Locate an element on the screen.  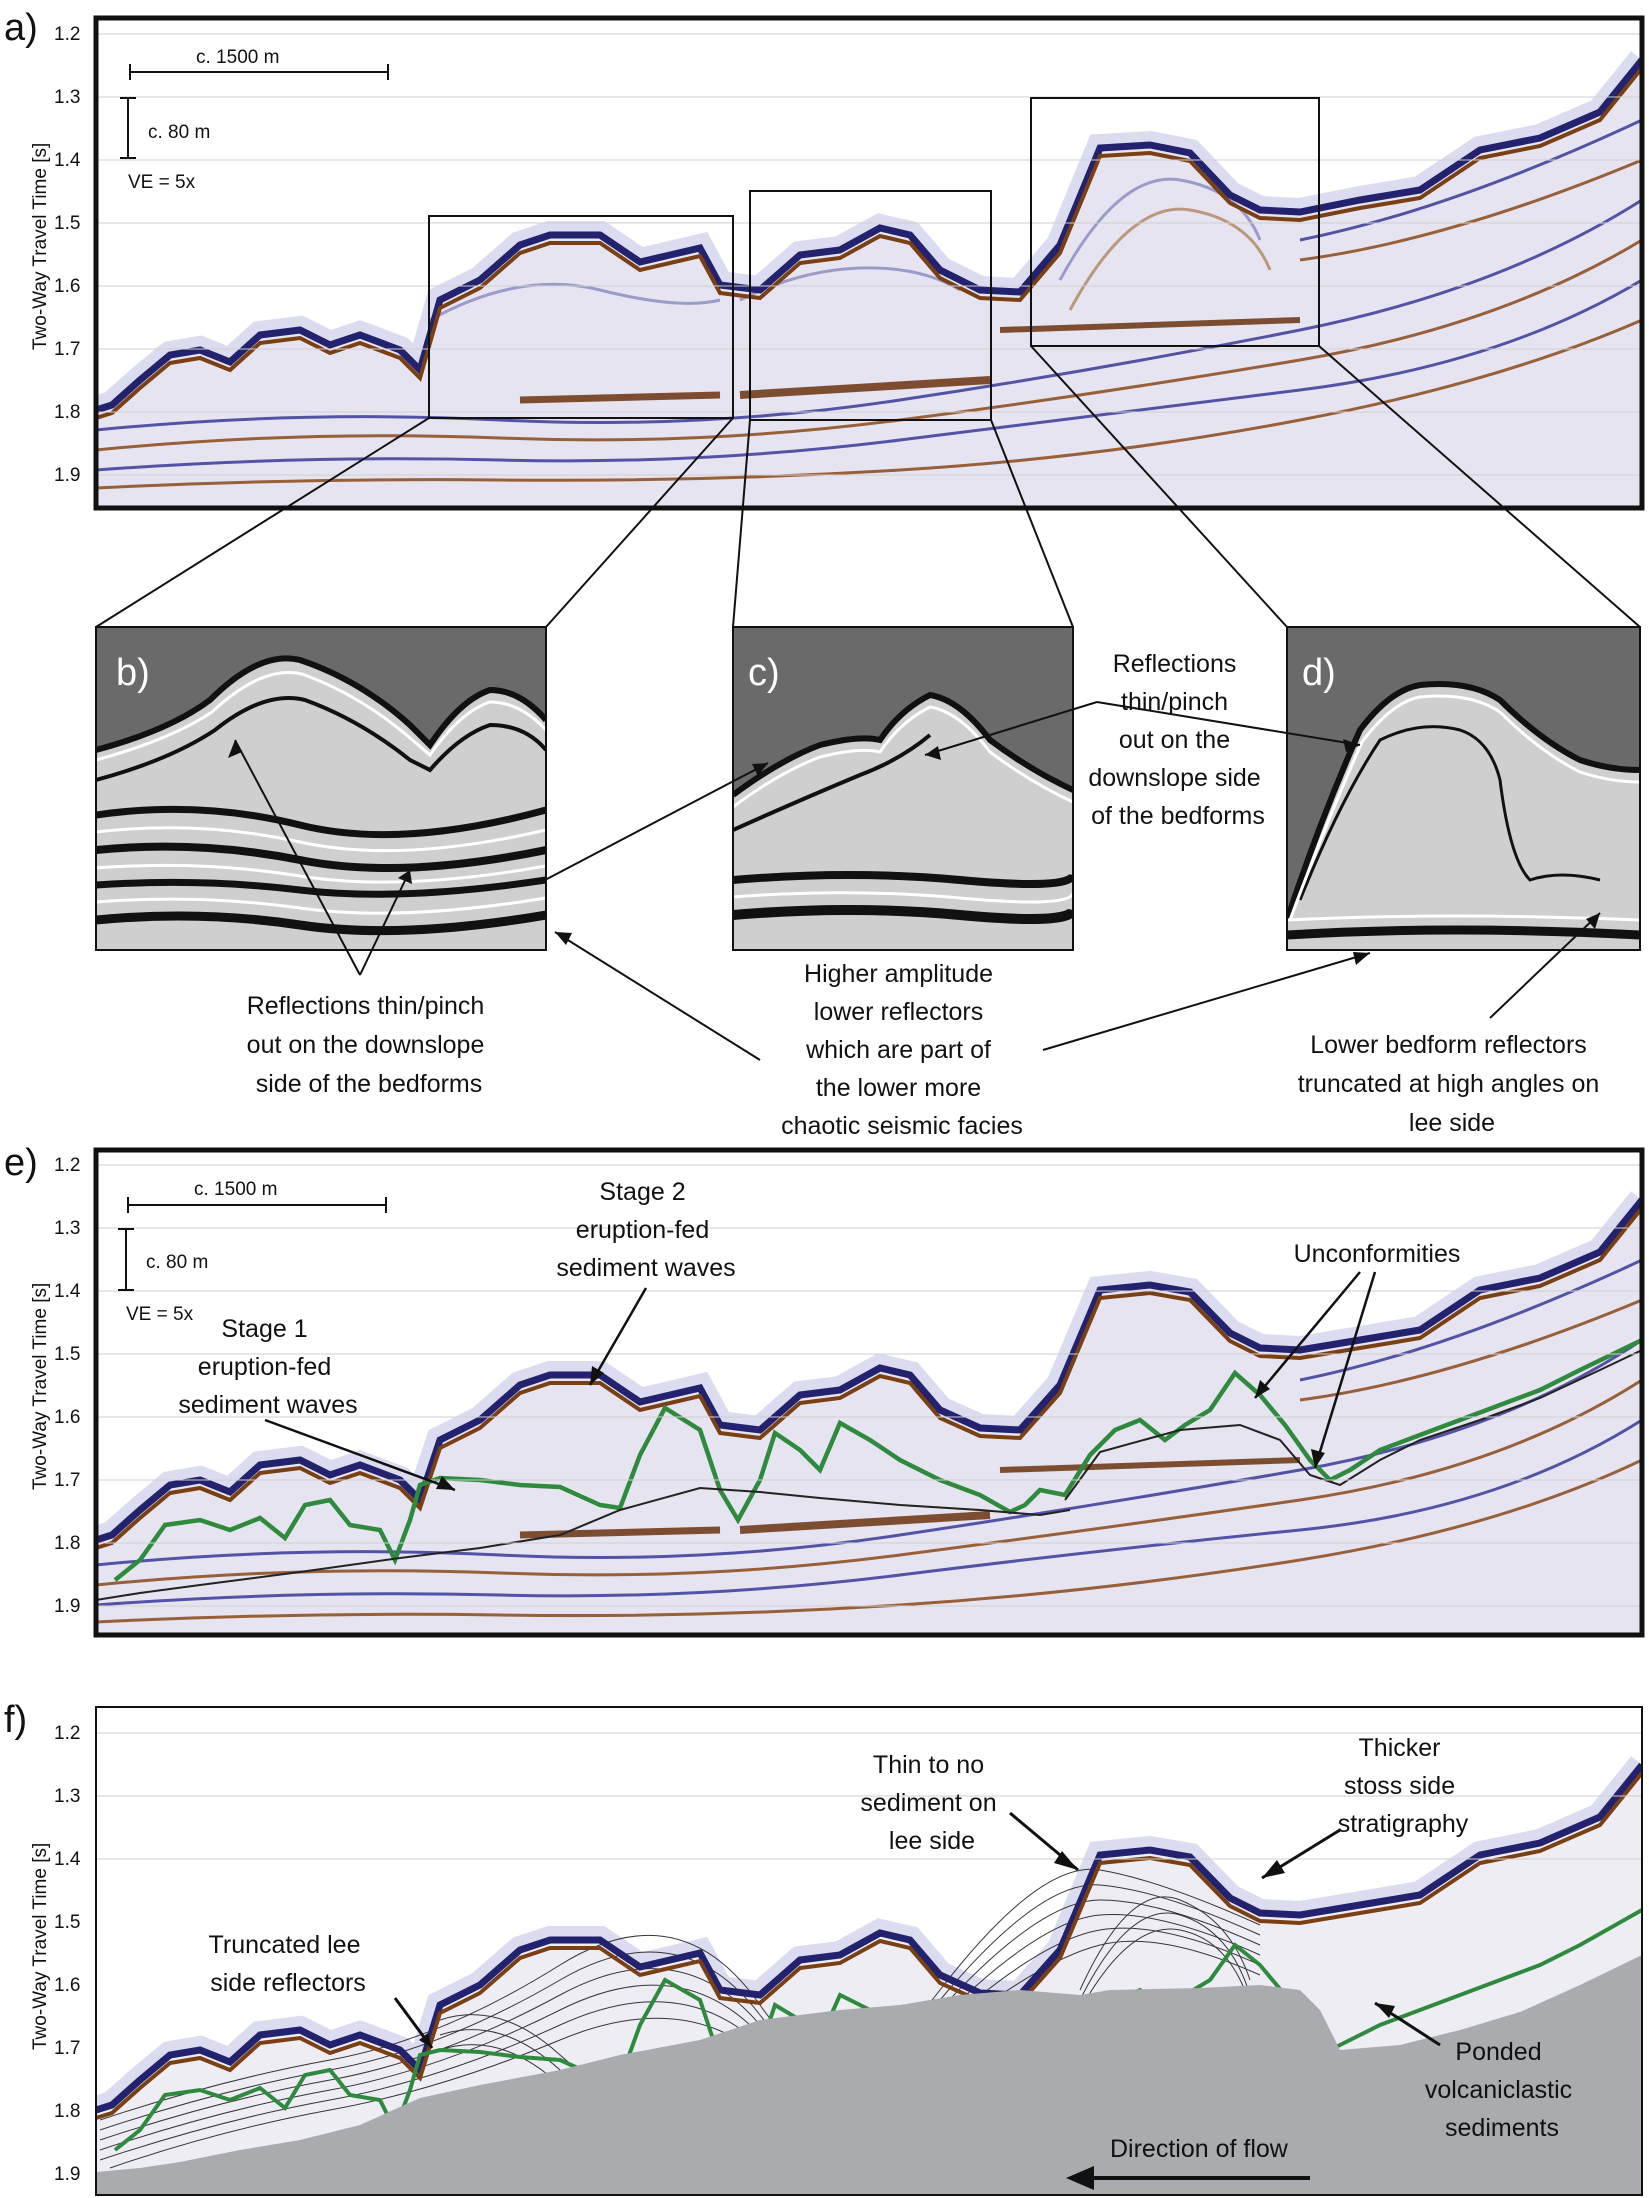
panel-e-vscale: c. 80 m is located at coordinates (177, 1262).